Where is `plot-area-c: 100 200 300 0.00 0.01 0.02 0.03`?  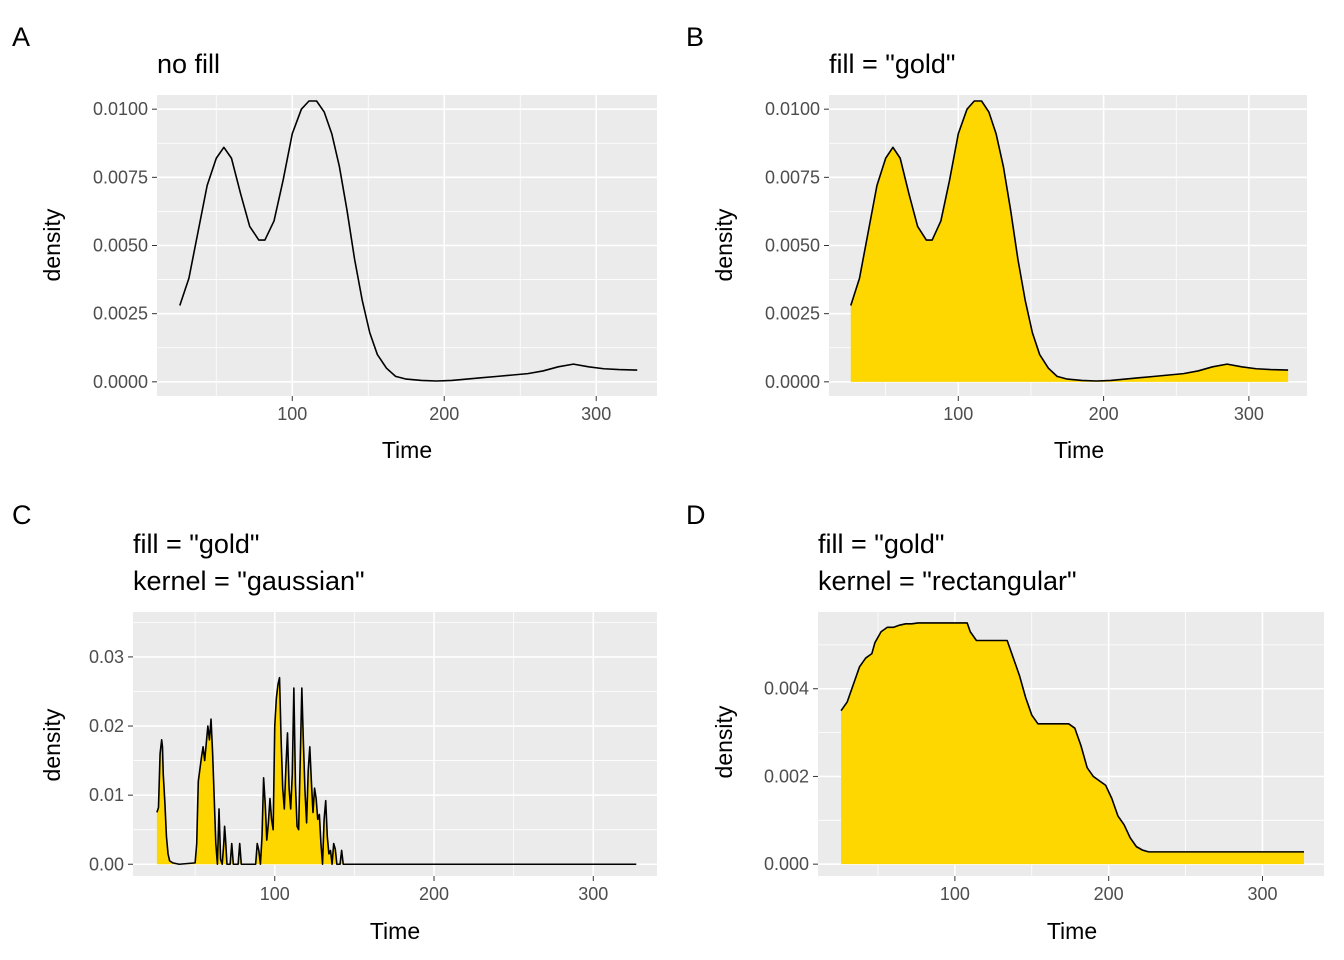
plot-area-c: 100 200 300 0.00 0.01 0.02 0.03 is located at coordinates (373, 758).